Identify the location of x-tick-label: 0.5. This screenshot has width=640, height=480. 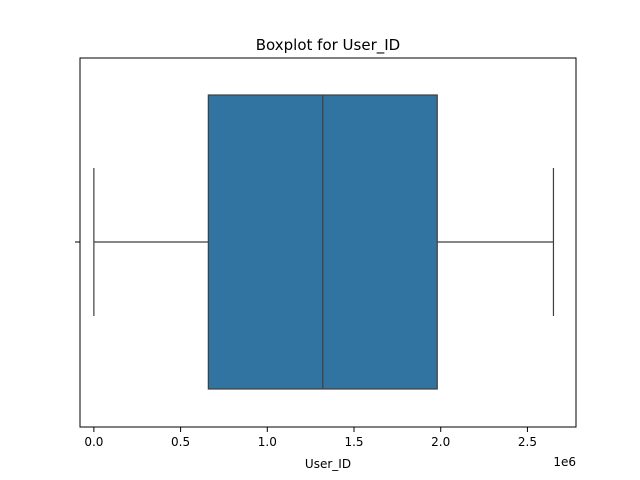
(180, 442).